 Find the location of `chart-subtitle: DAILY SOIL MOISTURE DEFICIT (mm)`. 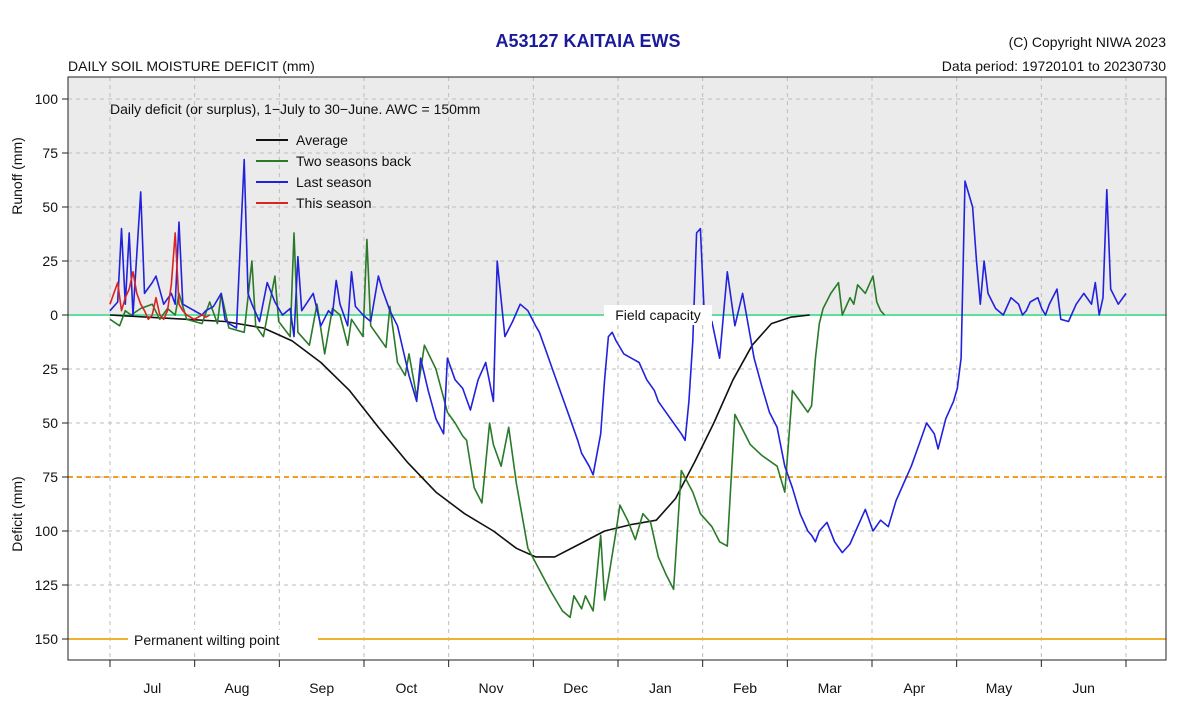

chart-subtitle: DAILY SOIL MOISTURE DEFICIT (mm) is located at coordinates (191, 66).